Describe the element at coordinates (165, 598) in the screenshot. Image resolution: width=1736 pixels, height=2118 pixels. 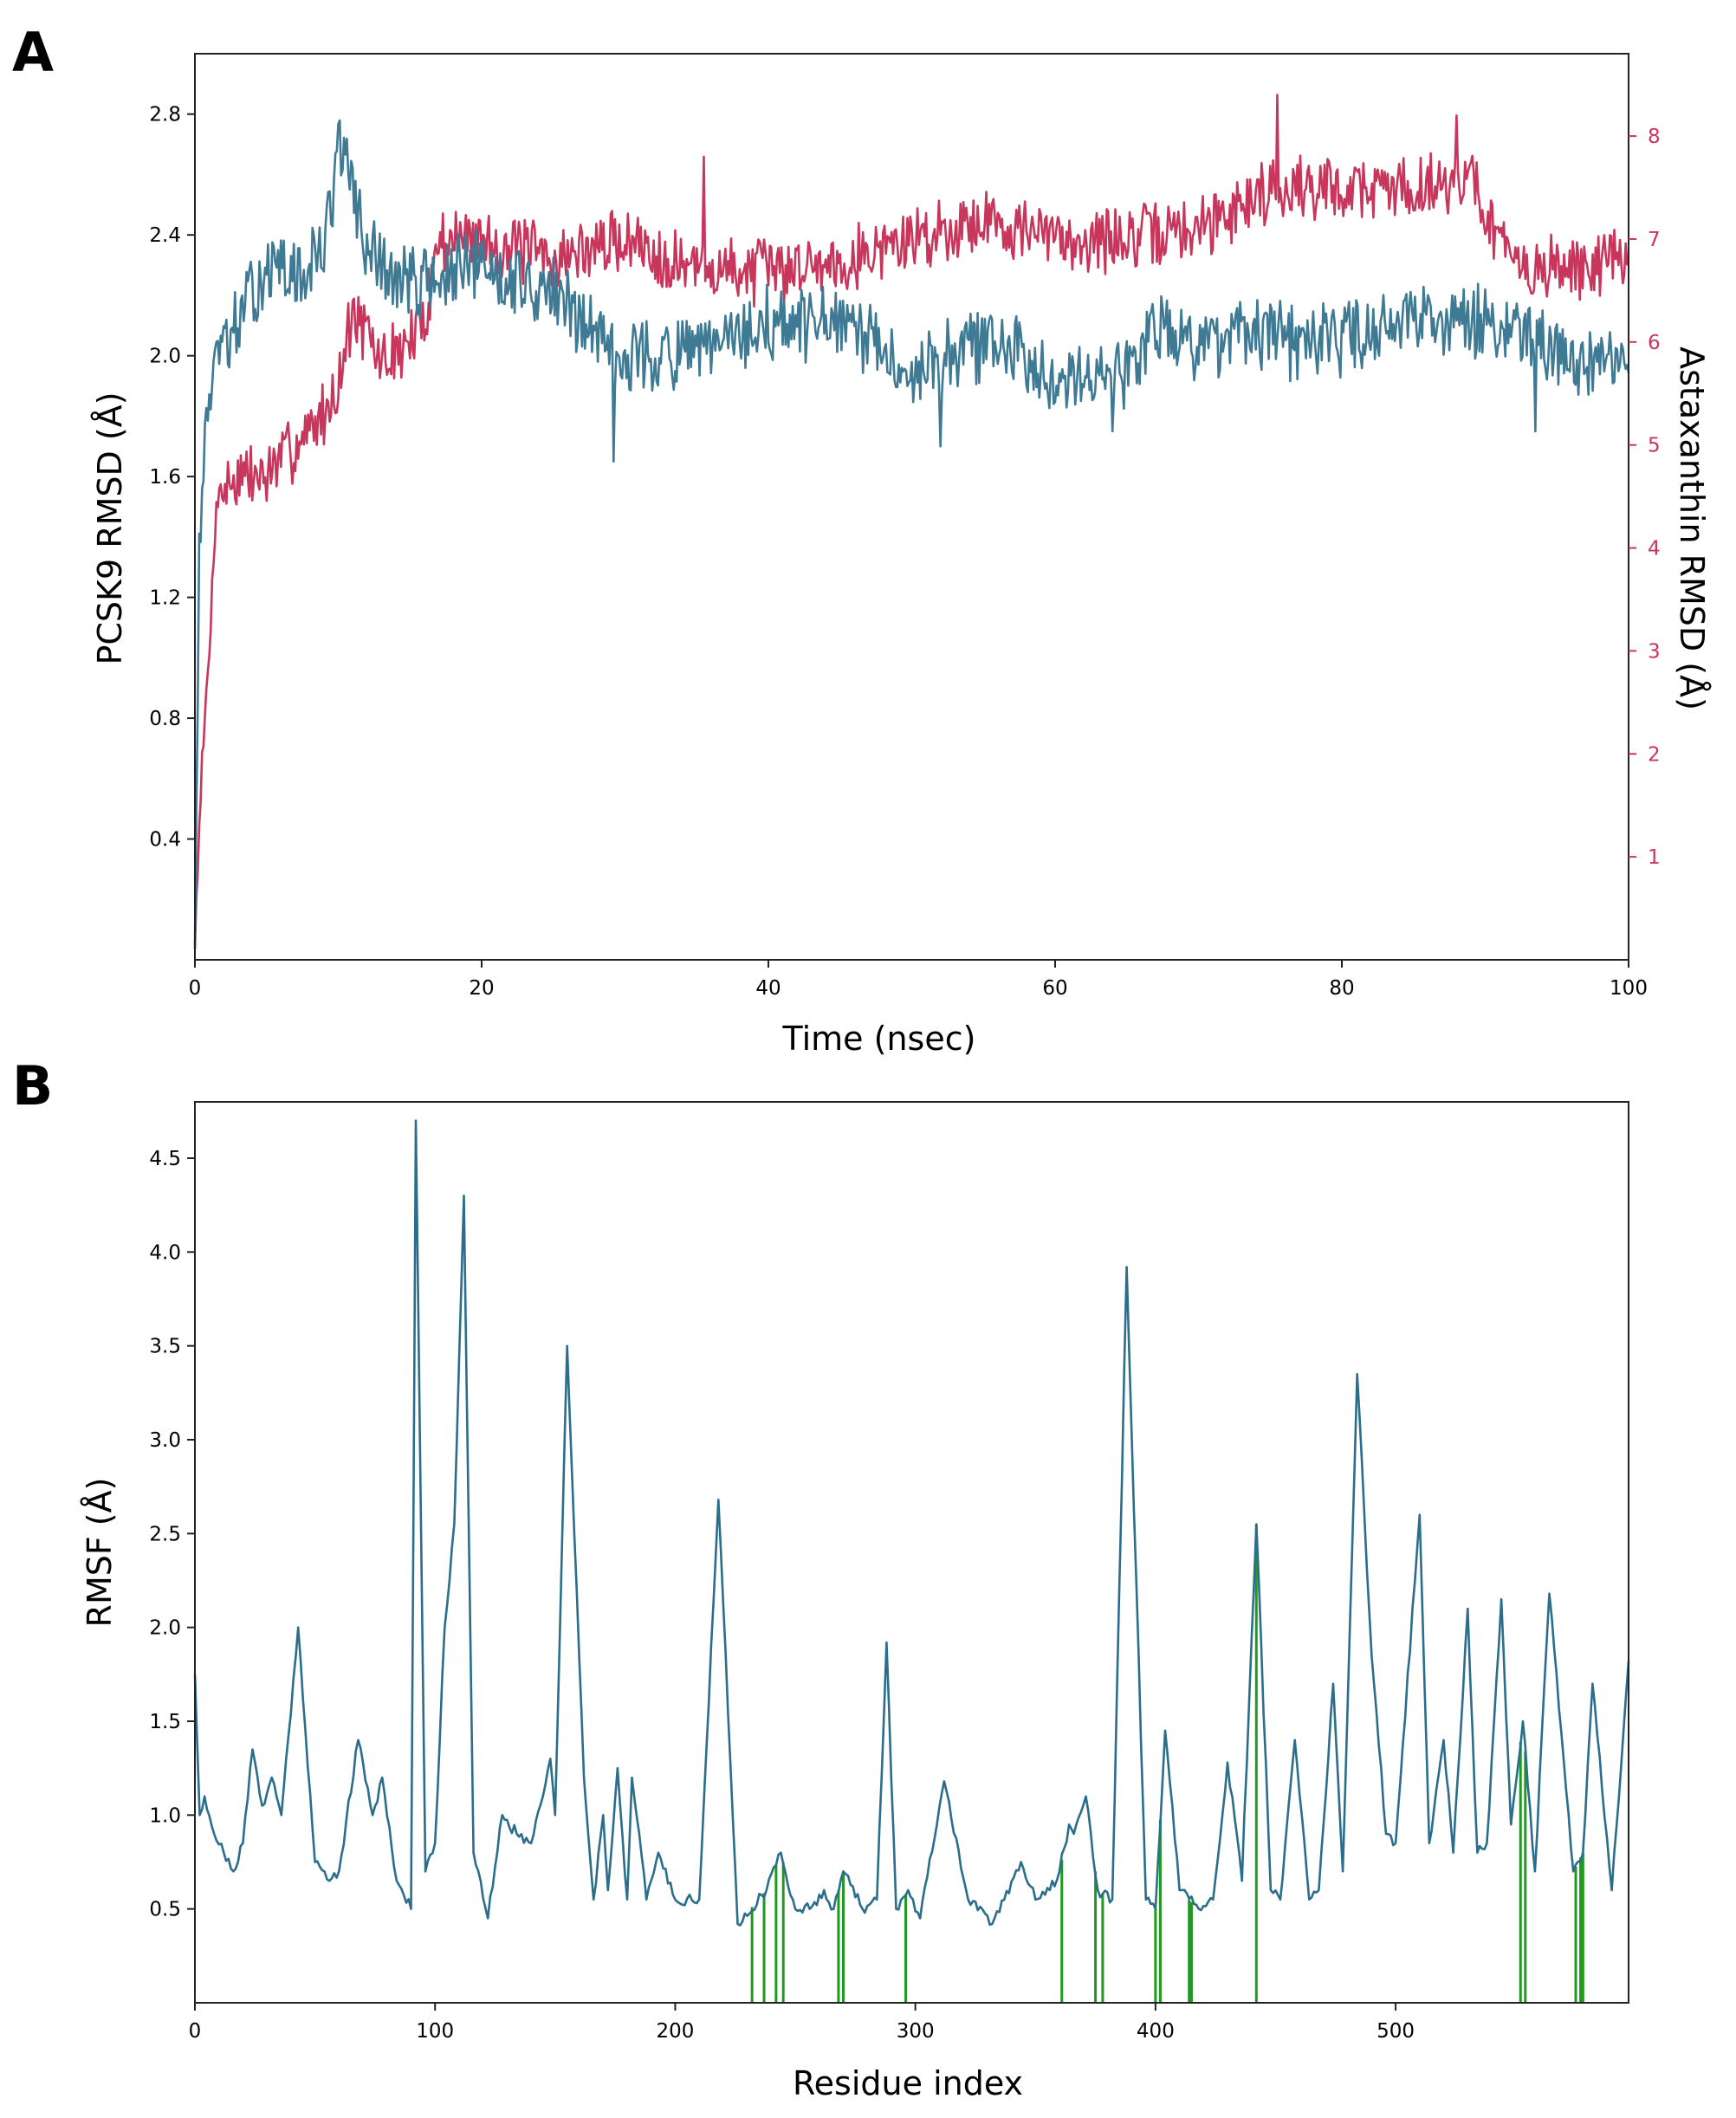
I see `rmsd-left-y-tick-label: 1.2` at that location.